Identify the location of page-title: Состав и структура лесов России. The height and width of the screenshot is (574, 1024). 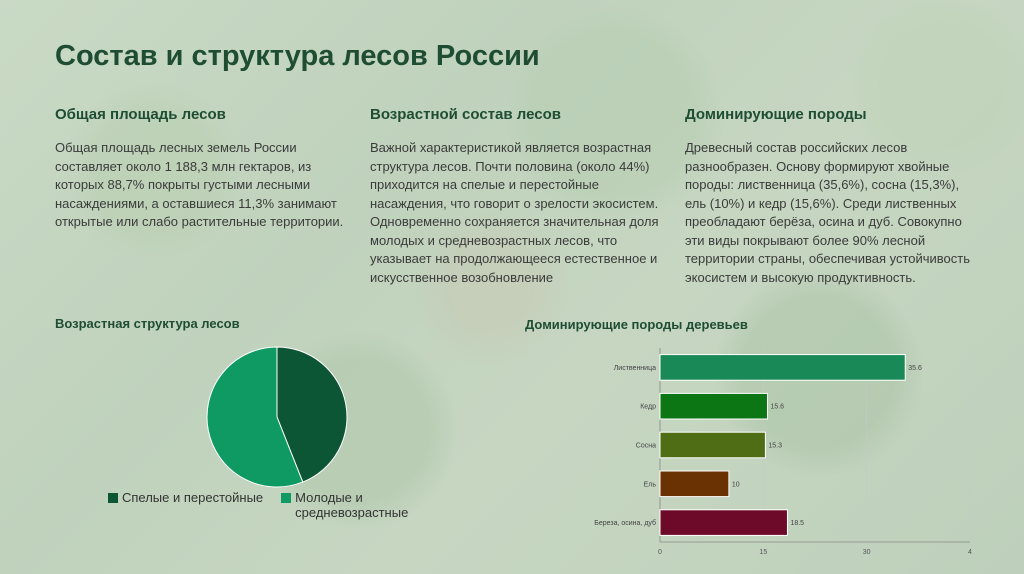
(297, 56).